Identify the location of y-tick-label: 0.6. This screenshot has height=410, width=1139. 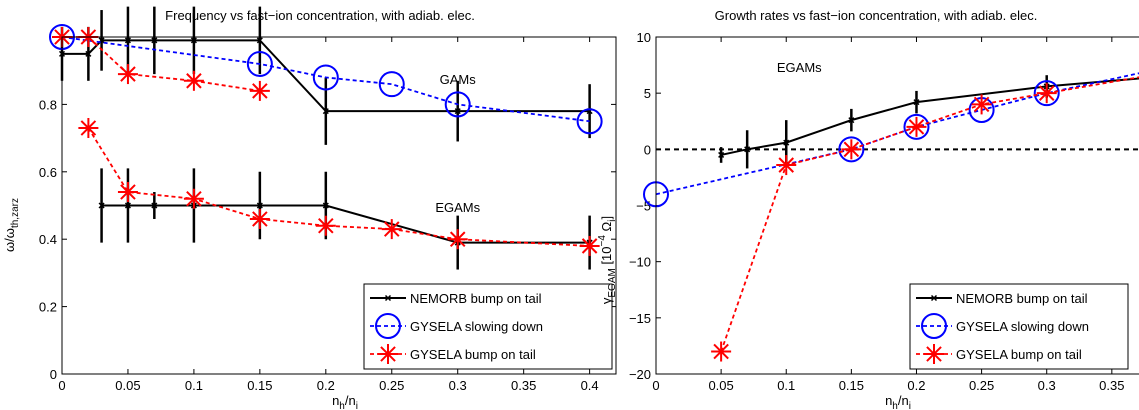
(48, 172).